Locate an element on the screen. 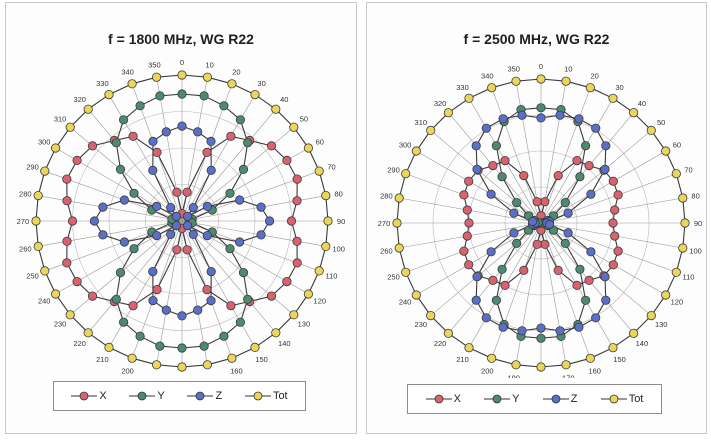 This screenshot has height=440, width=711. legend-marker-y is located at coordinates (497, 399).